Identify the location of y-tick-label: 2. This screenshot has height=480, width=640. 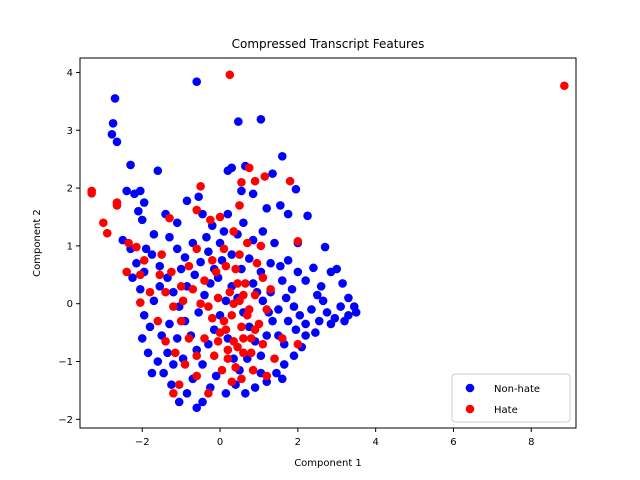
(70, 189).